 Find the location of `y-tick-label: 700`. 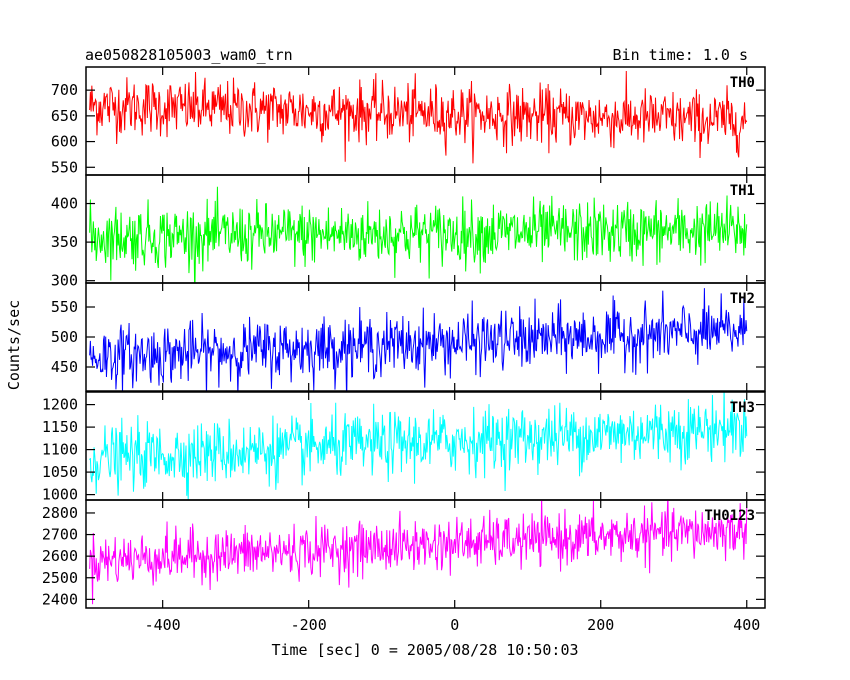

y-tick-label: 700 is located at coordinates (64, 90).